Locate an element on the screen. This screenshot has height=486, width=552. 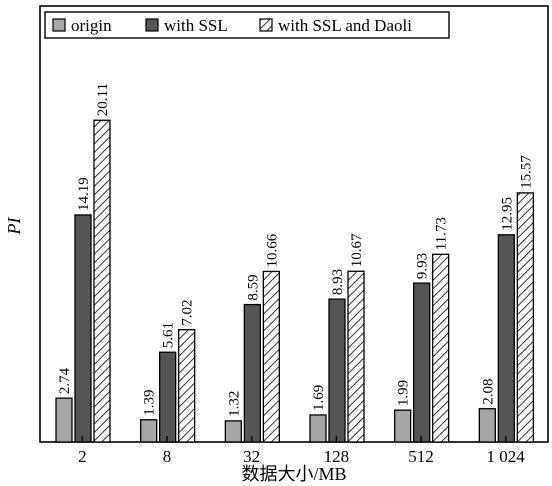
x-ticks-layer: 2 8 32 128 512 1 024 is located at coordinates (301, 451).